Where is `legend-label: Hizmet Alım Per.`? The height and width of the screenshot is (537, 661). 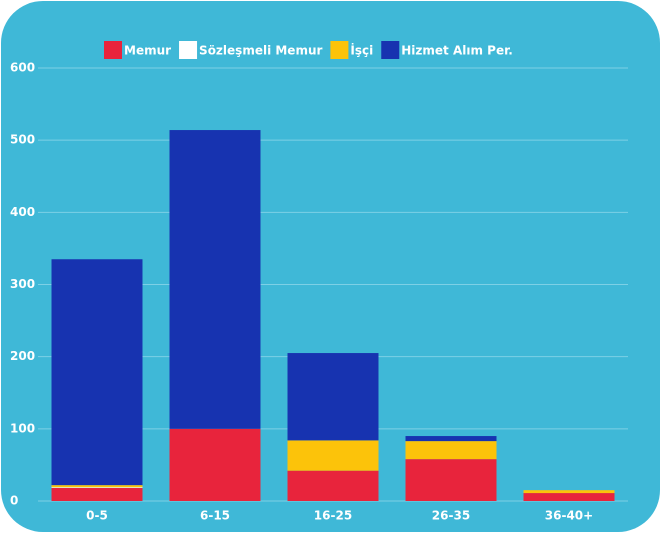
legend-label: Hizmet Alım Per. is located at coordinates (457, 51).